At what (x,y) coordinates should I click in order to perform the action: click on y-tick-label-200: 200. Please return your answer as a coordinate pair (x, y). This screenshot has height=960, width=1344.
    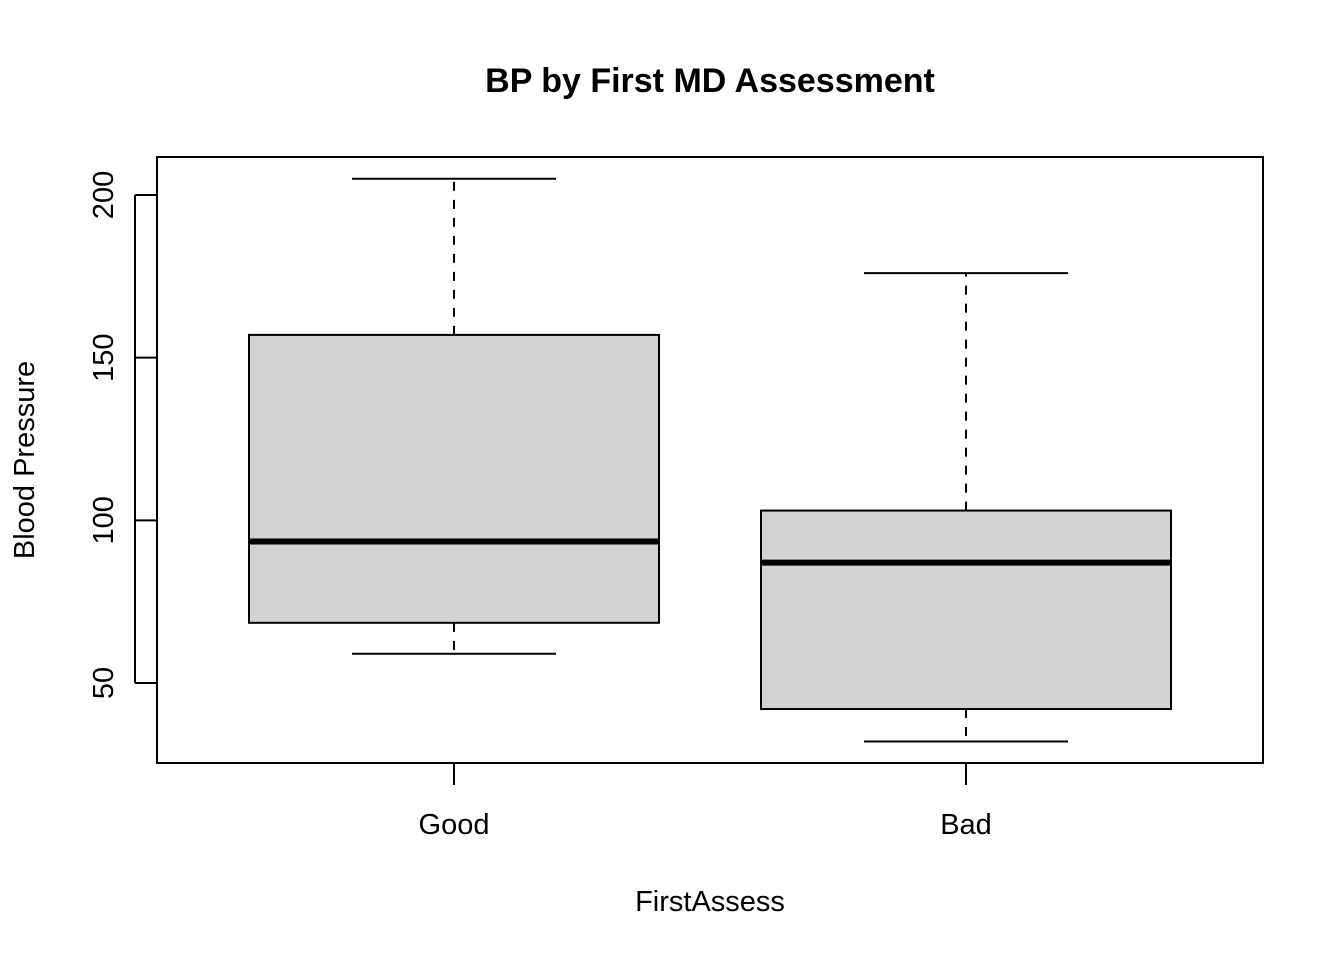
    Looking at the image, I should click on (104, 195).